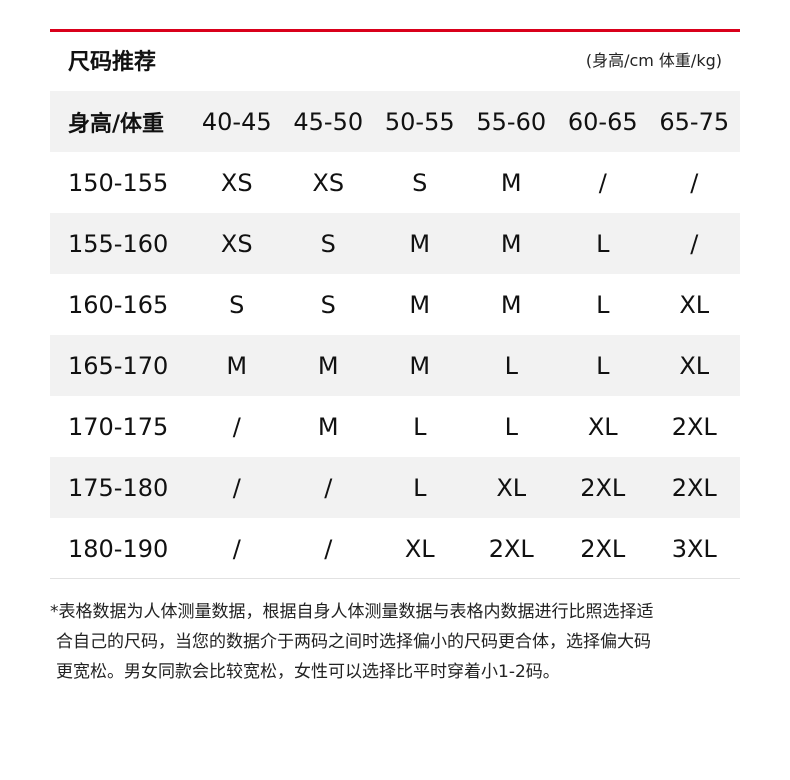 This screenshot has height=780, width=790. I want to click on header-cell: 60-65, so click(602, 121).